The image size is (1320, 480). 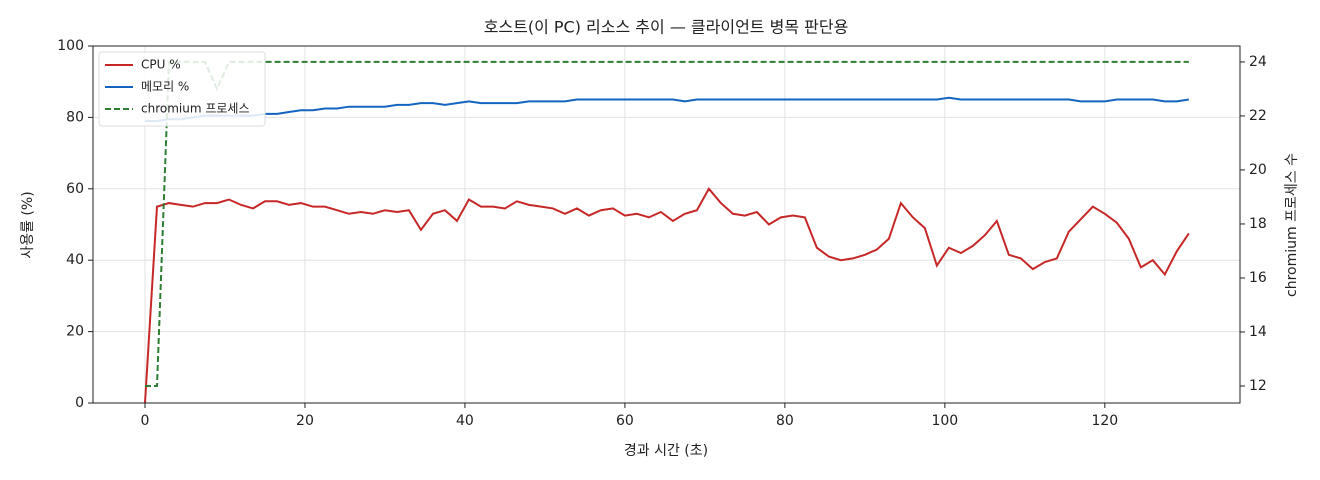 What do you see at coordinates (75, 260) in the screenshot?
I see `y-tick-label: 40` at bounding box center [75, 260].